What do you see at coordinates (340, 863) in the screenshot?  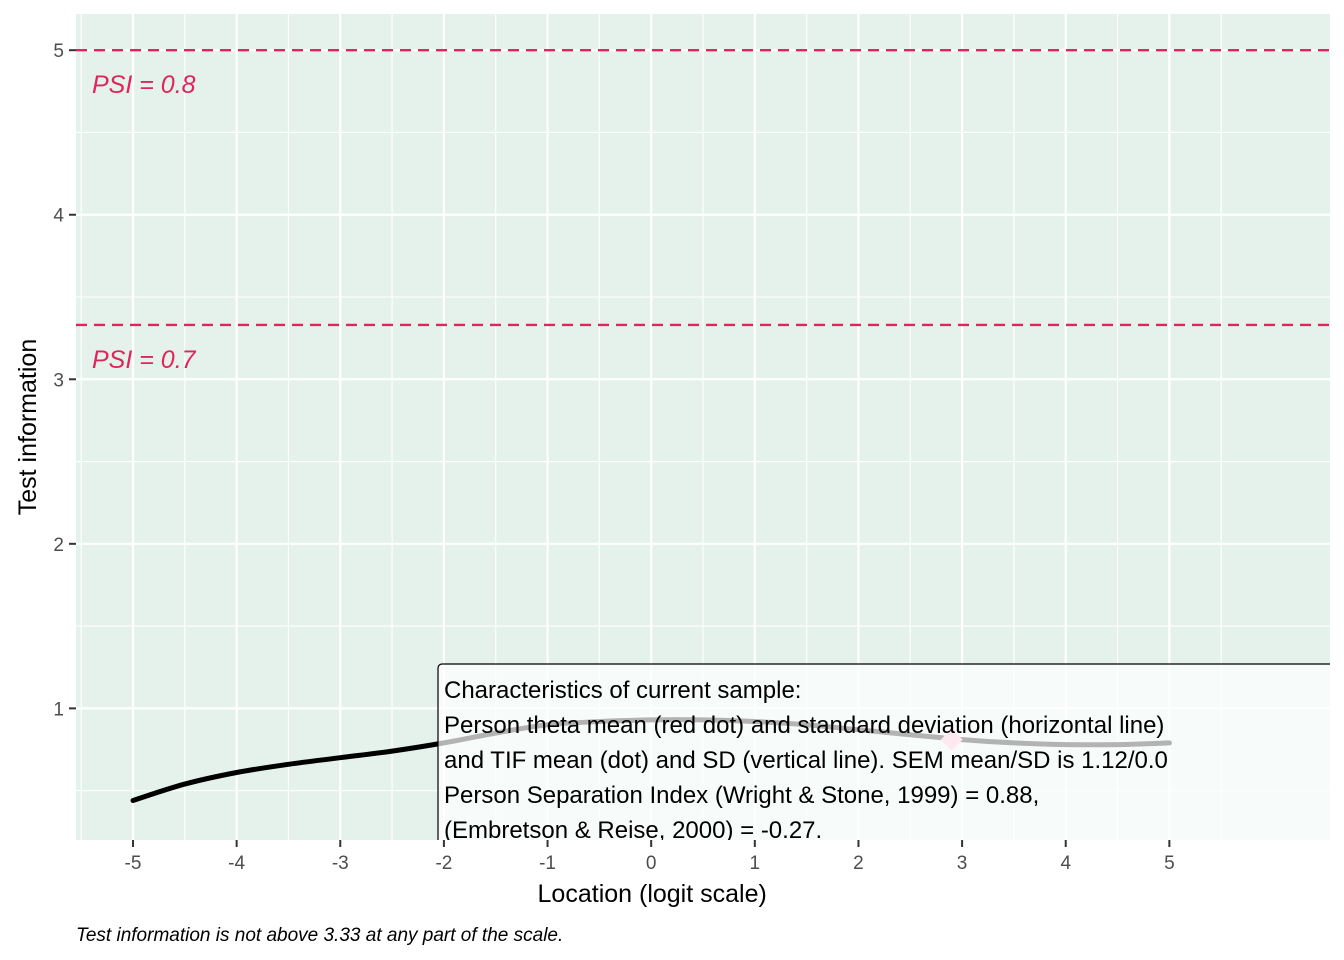 I see `x-tick-label: -3` at bounding box center [340, 863].